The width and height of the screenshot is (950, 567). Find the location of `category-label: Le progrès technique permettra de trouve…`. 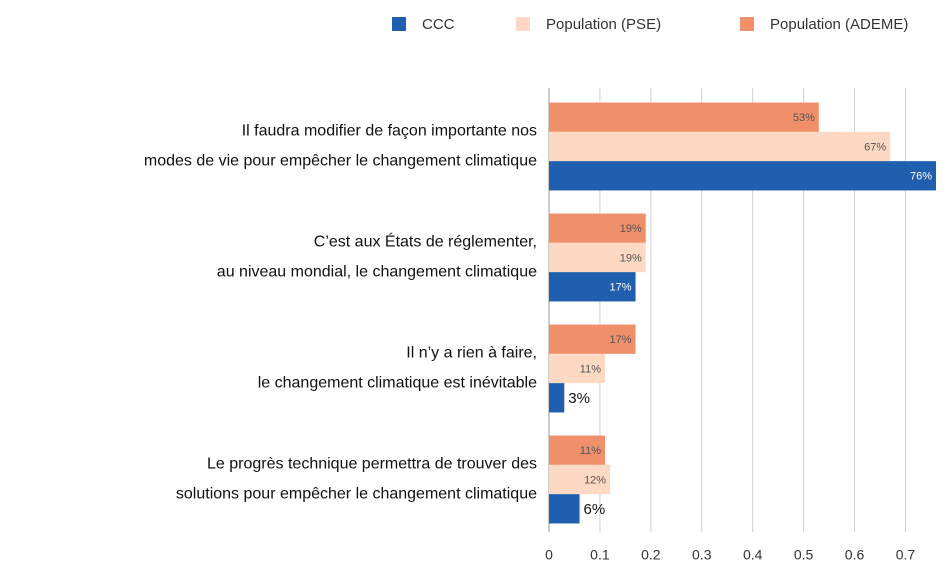

category-label: Le progrès technique permettra de trouve… is located at coordinates (372, 464).